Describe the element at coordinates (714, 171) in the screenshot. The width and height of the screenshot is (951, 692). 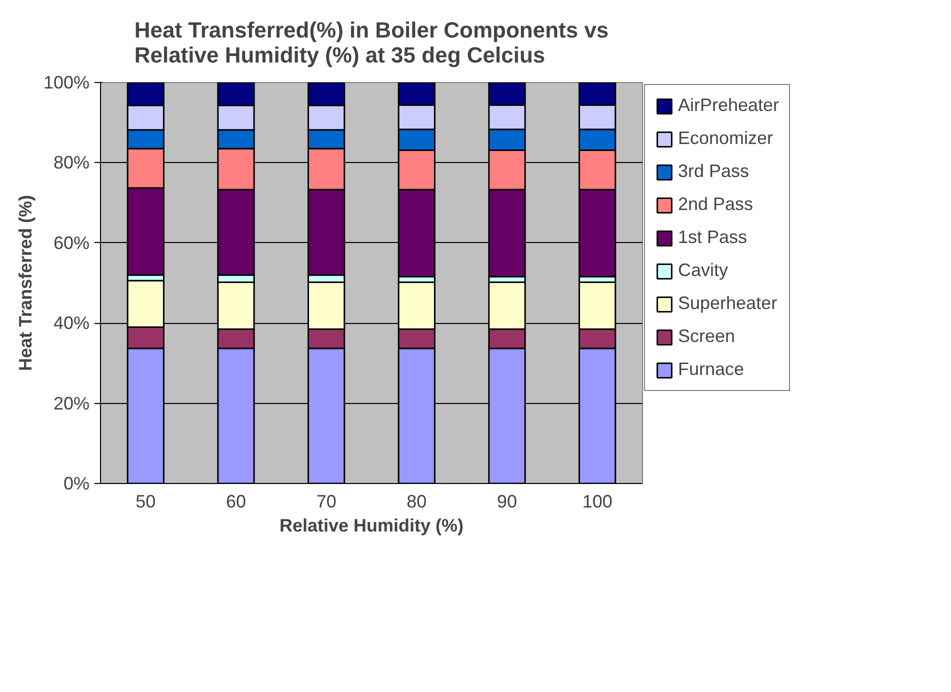
I see `legend-label: 3rd Pass` at that location.